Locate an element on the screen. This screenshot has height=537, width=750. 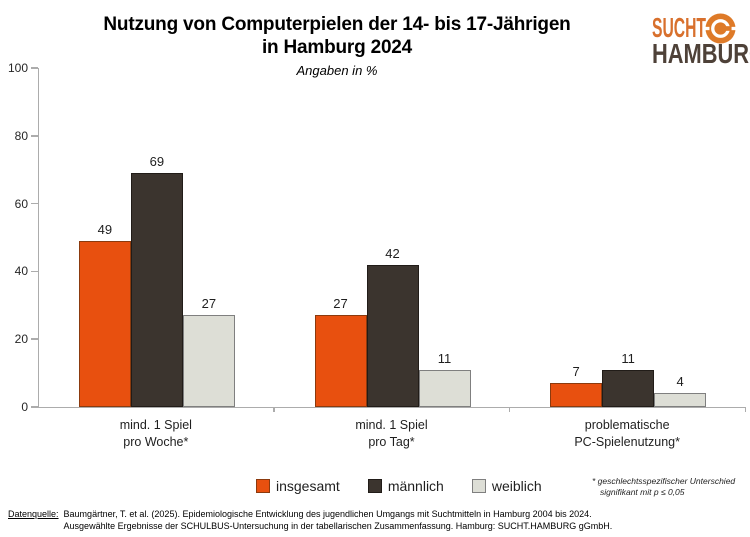
bar-value-weiblich-0: 27 is located at coordinates (209, 303).